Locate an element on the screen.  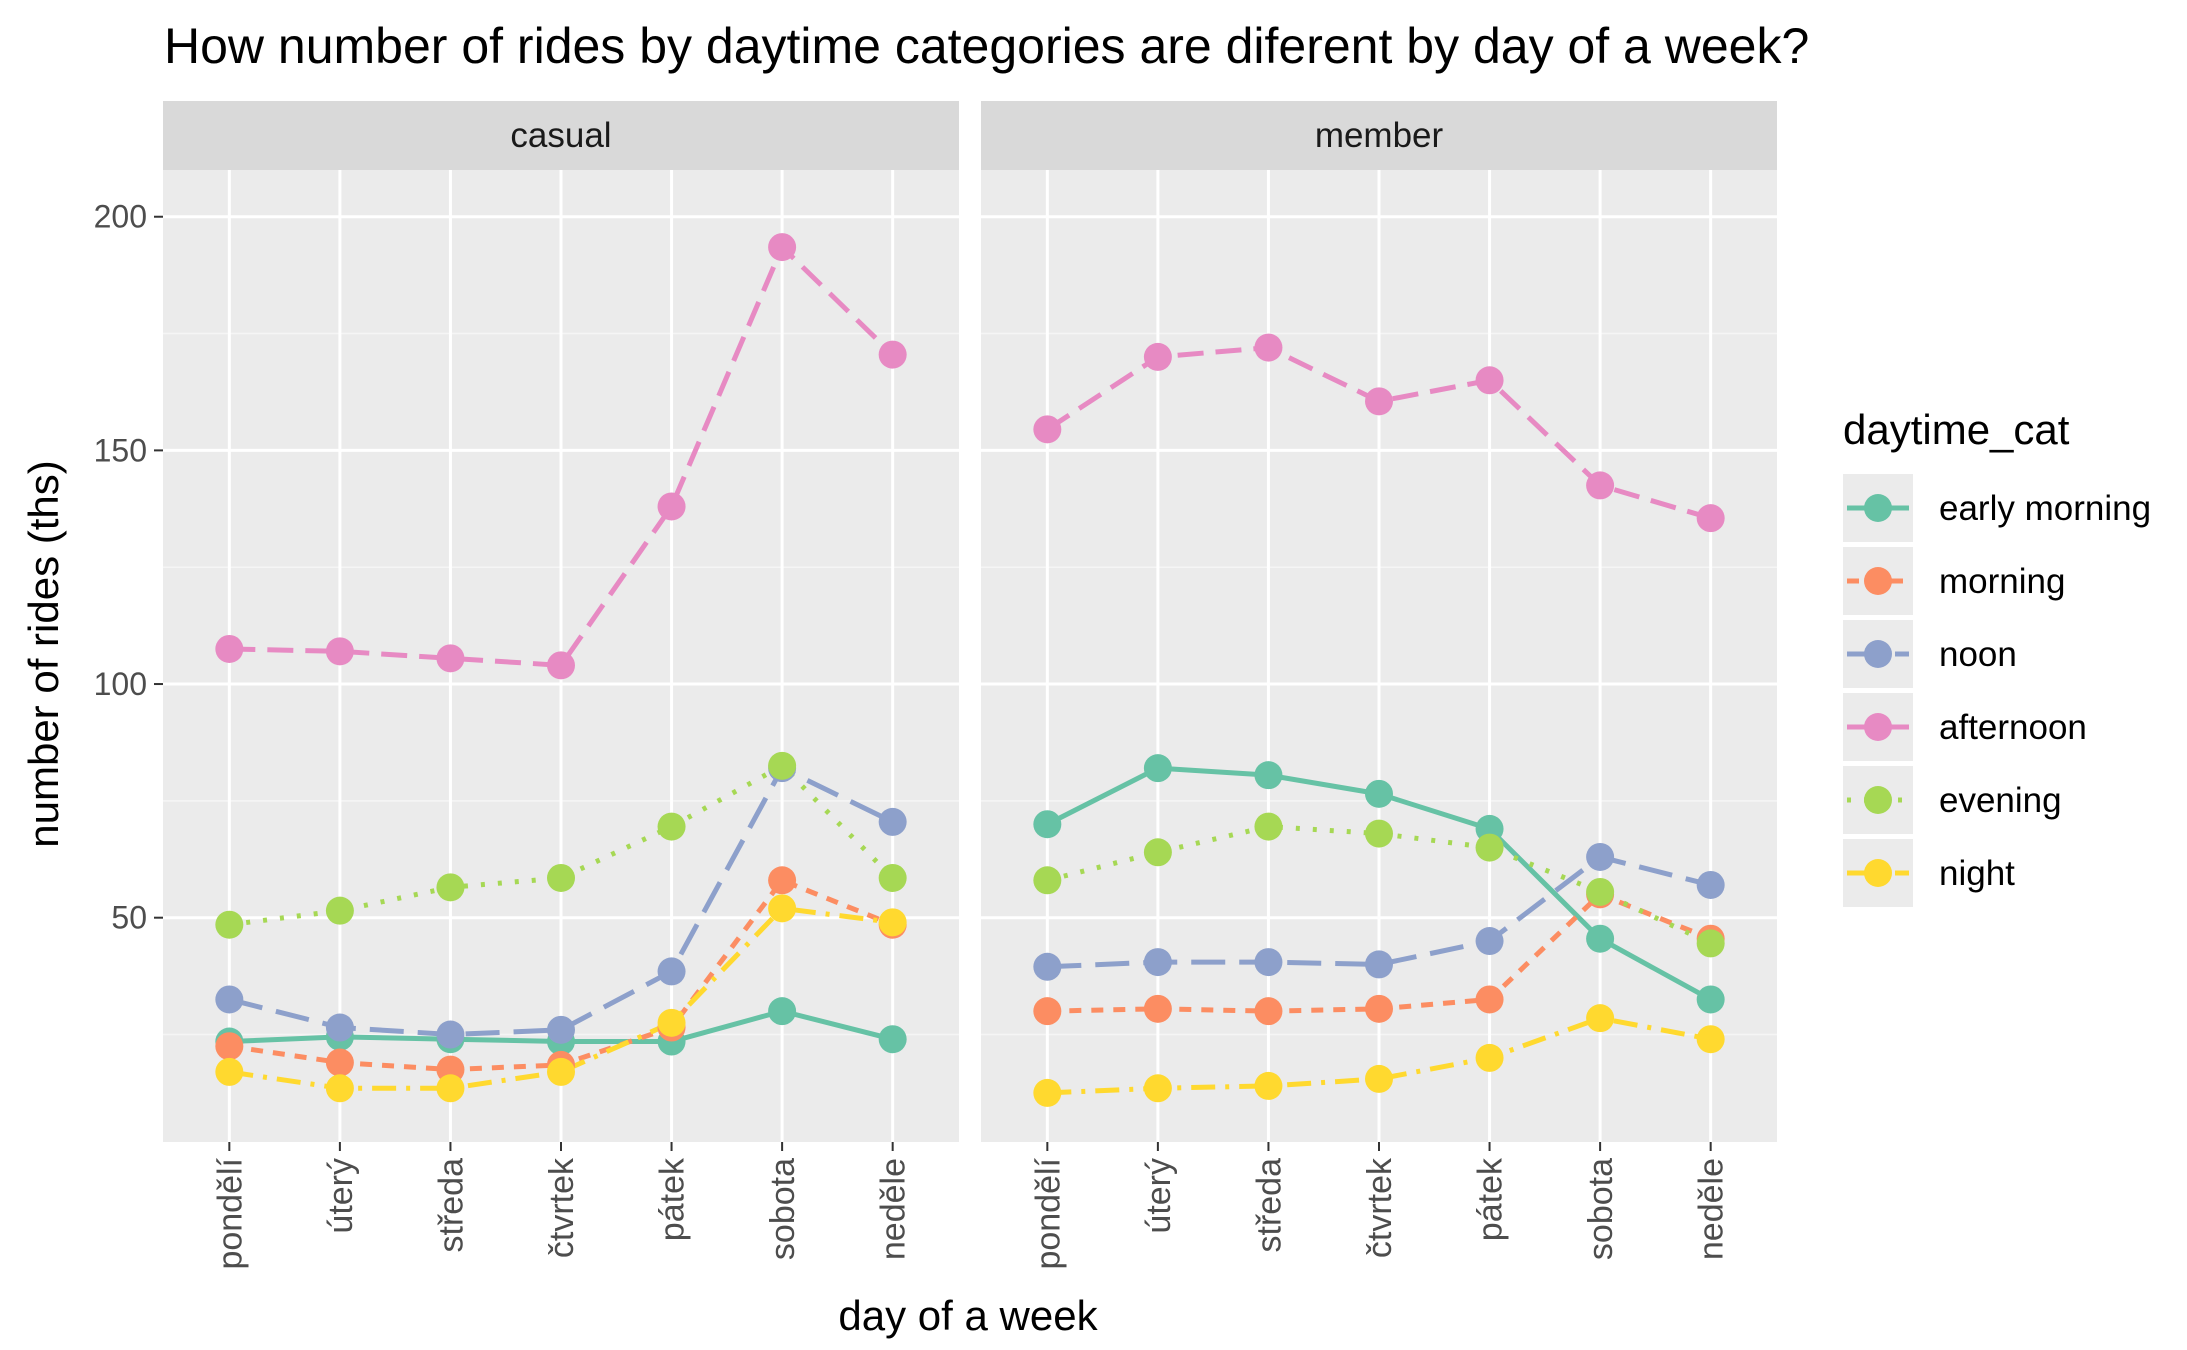
y-axis-title: number of rides (ths) is located at coordinates (43, 653).